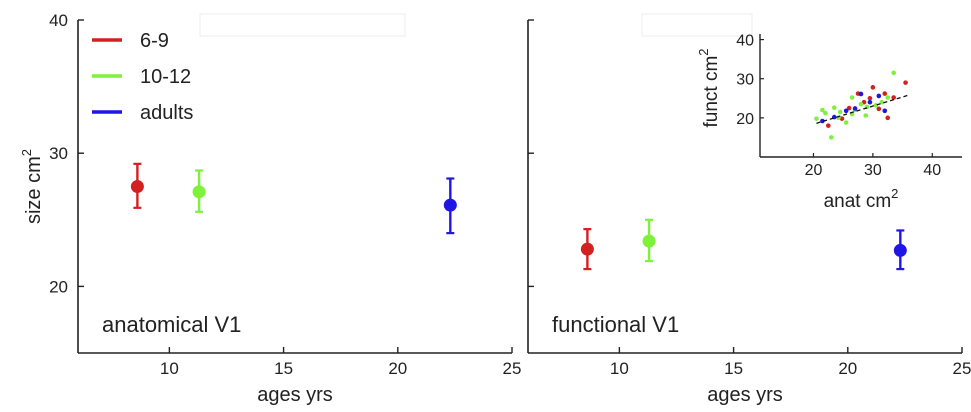 The image size is (971, 412). I want to click on legend-label-adults: adults, so click(166, 113).